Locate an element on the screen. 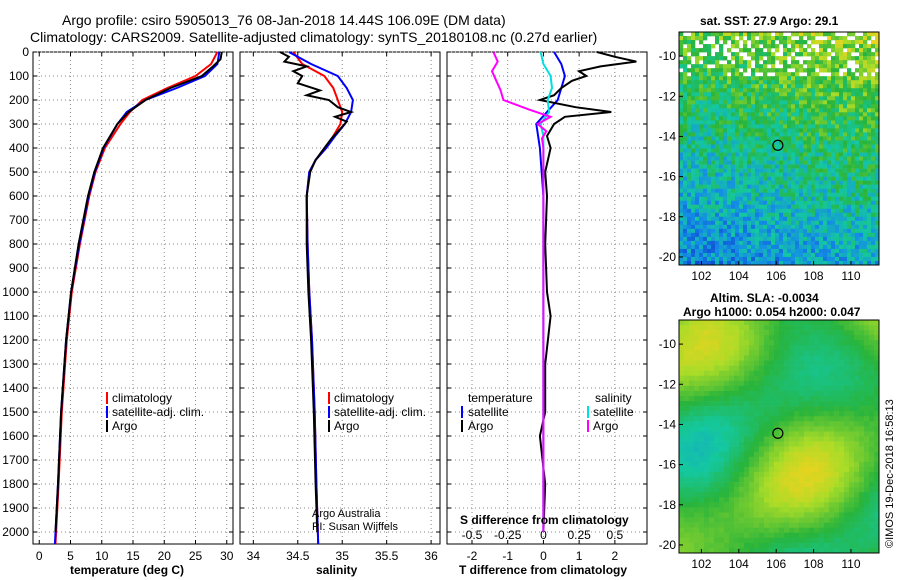  credit-pi: PI: Susan Wijffels is located at coordinates (355, 527).